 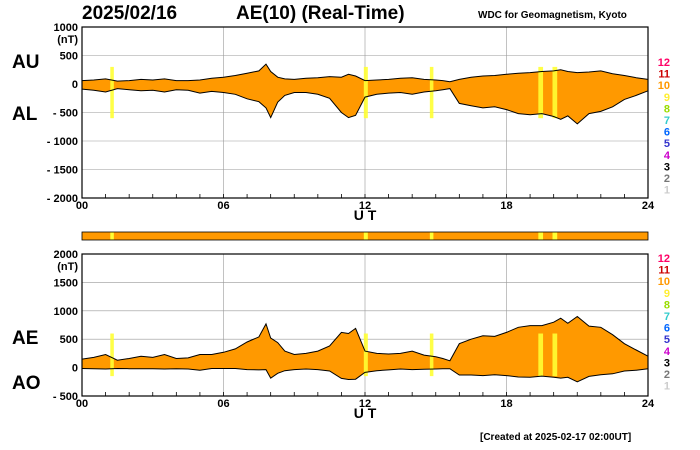 What do you see at coordinates (26, 383) in the screenshot?
I see `ao-label: AO` at bounding box center [26, 383].